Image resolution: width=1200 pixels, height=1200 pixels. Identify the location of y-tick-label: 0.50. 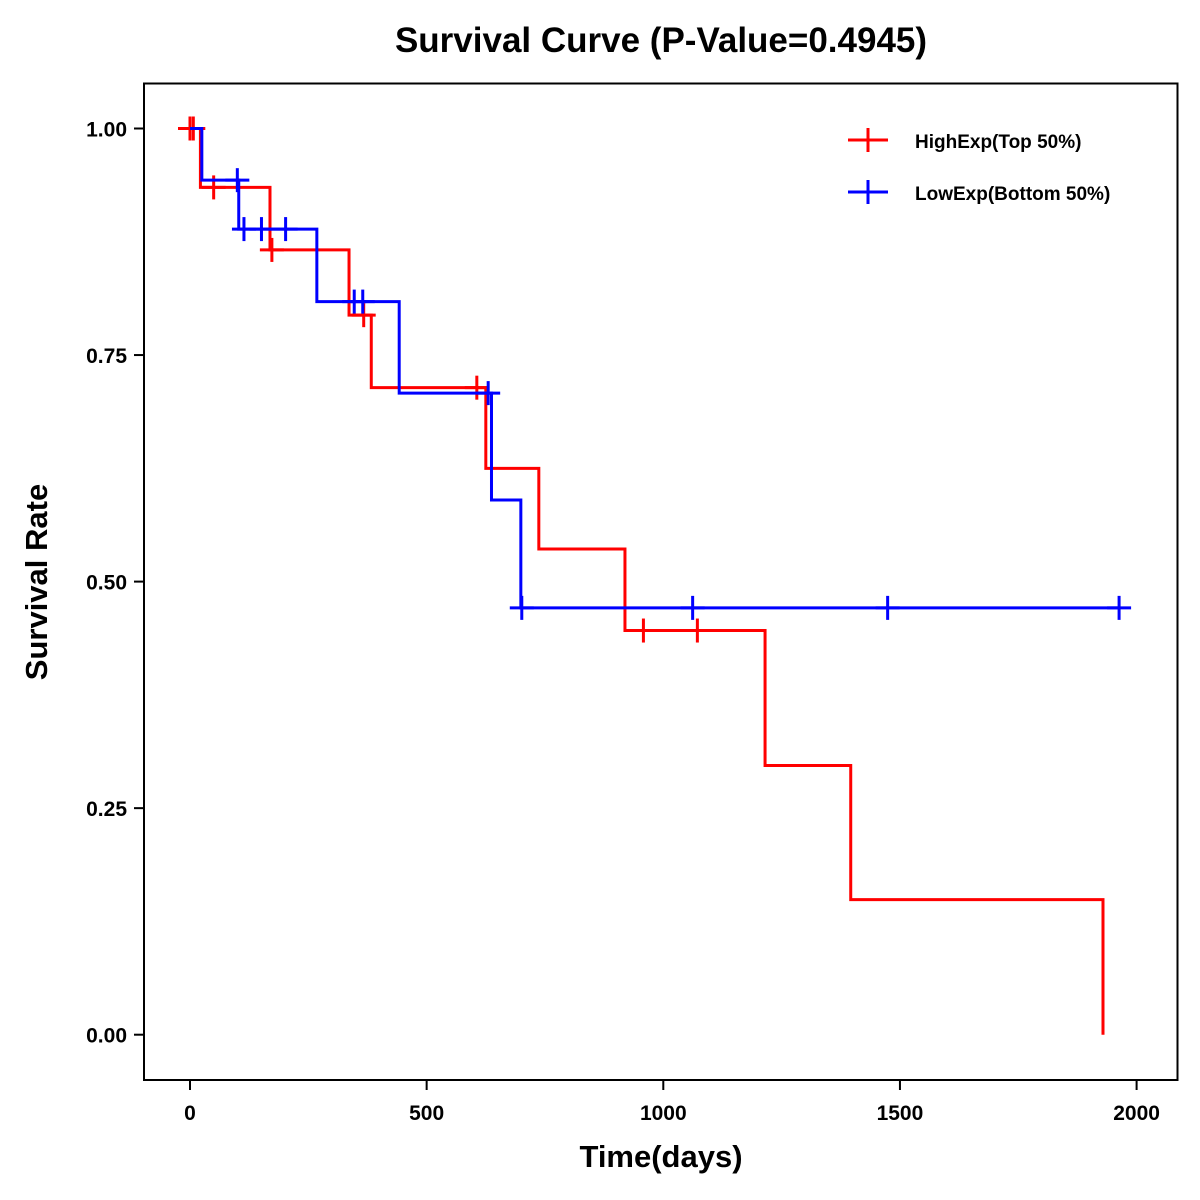
(106, 583).